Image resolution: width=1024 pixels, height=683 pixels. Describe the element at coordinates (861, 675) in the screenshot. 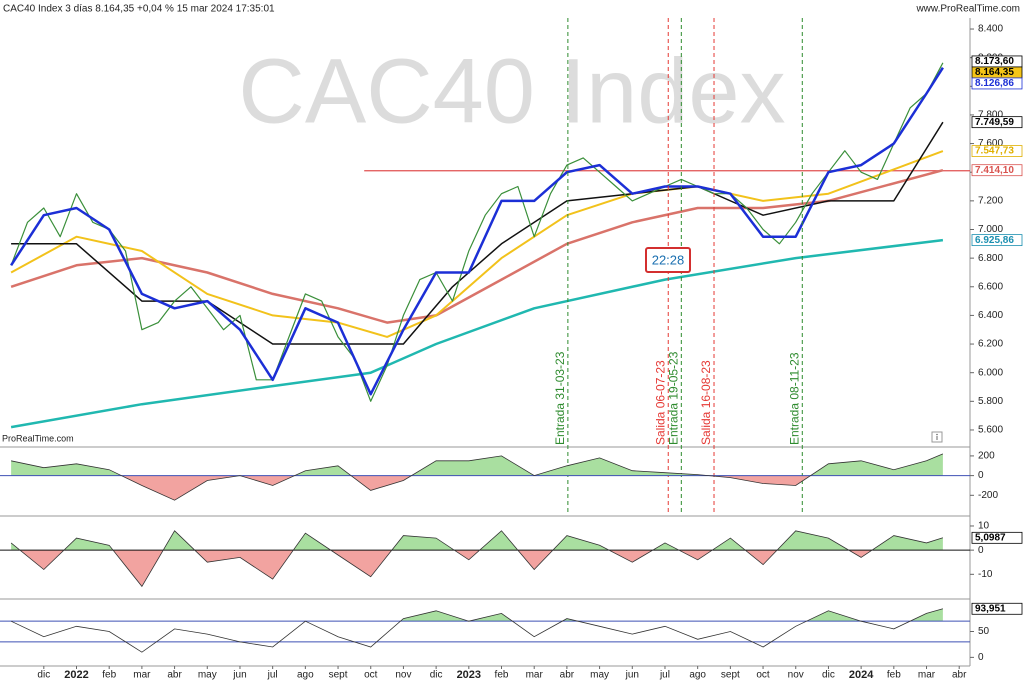

I see `x-tick-label: 2024` at that location.